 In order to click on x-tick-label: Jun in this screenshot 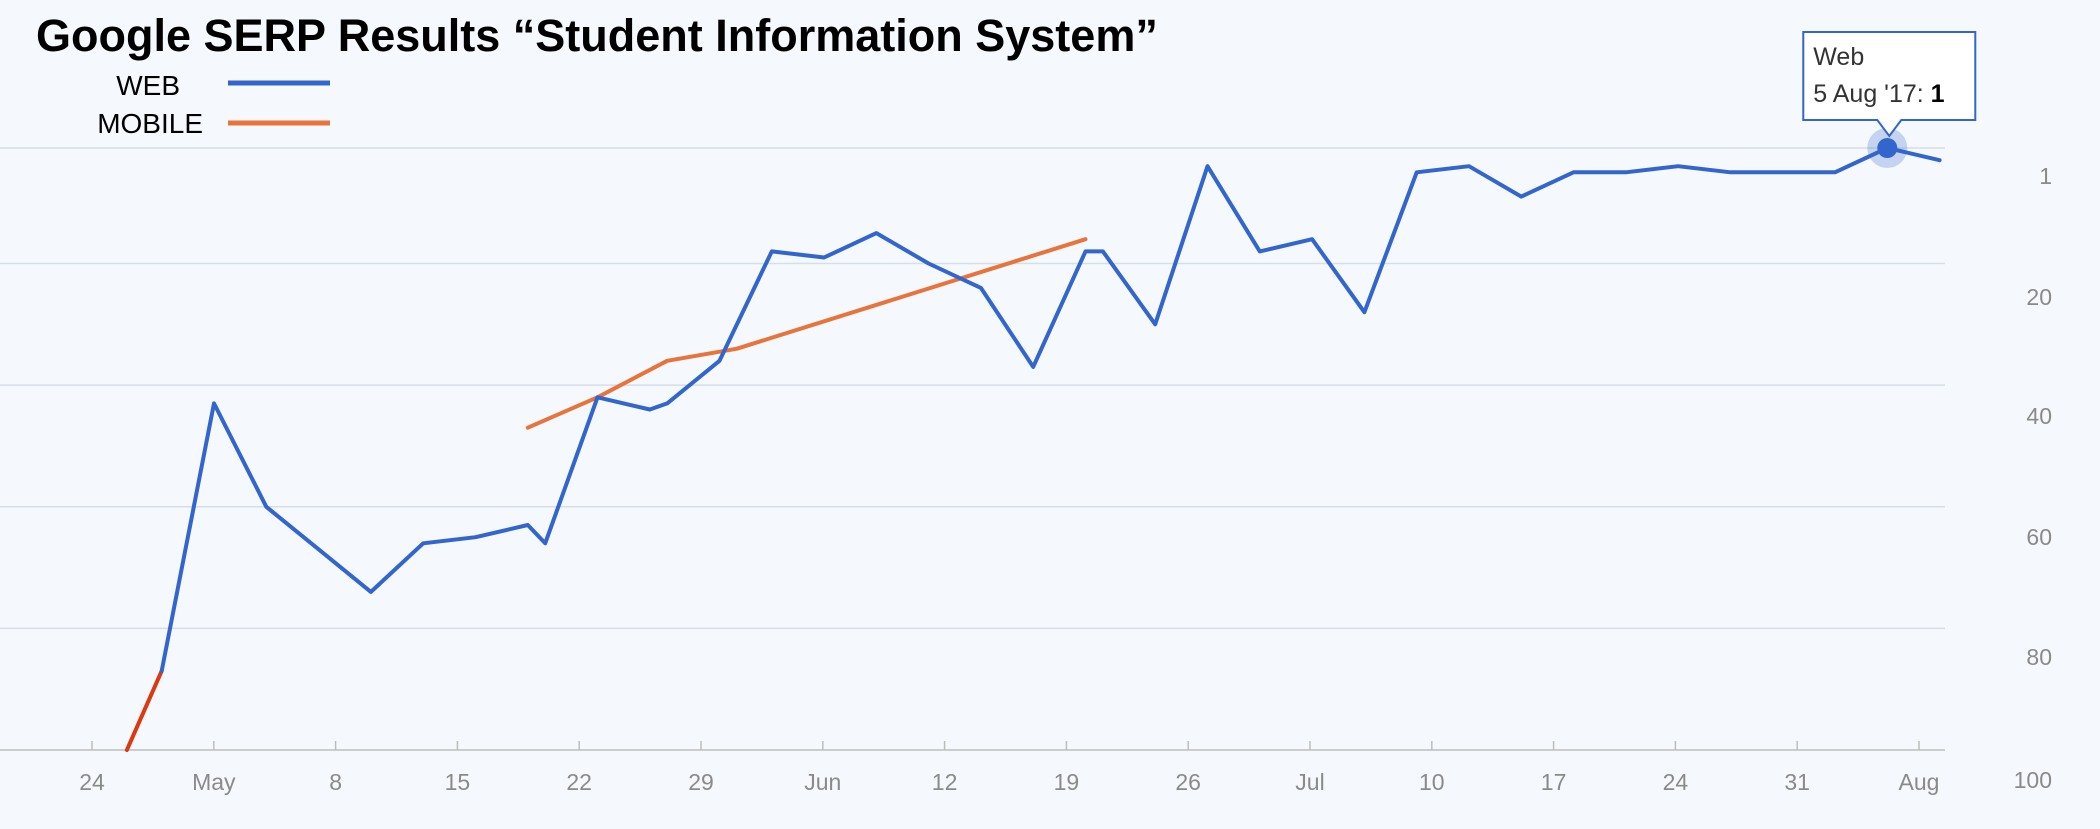, I will do `click(822, 782)`.